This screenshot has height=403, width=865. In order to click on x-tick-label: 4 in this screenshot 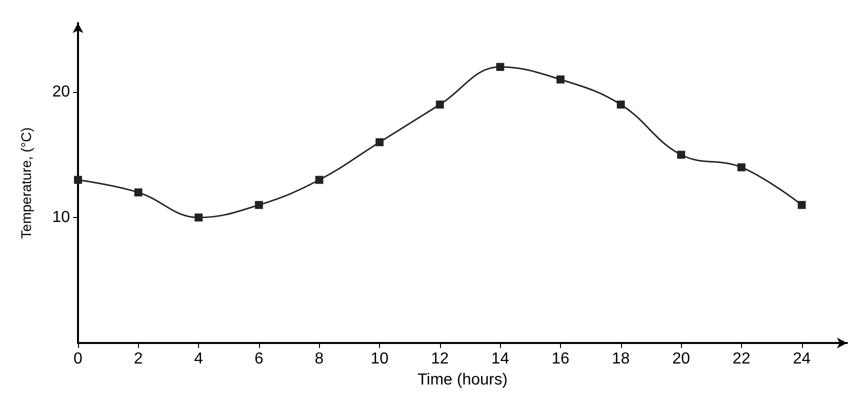, I will do `click(199, 359)`.